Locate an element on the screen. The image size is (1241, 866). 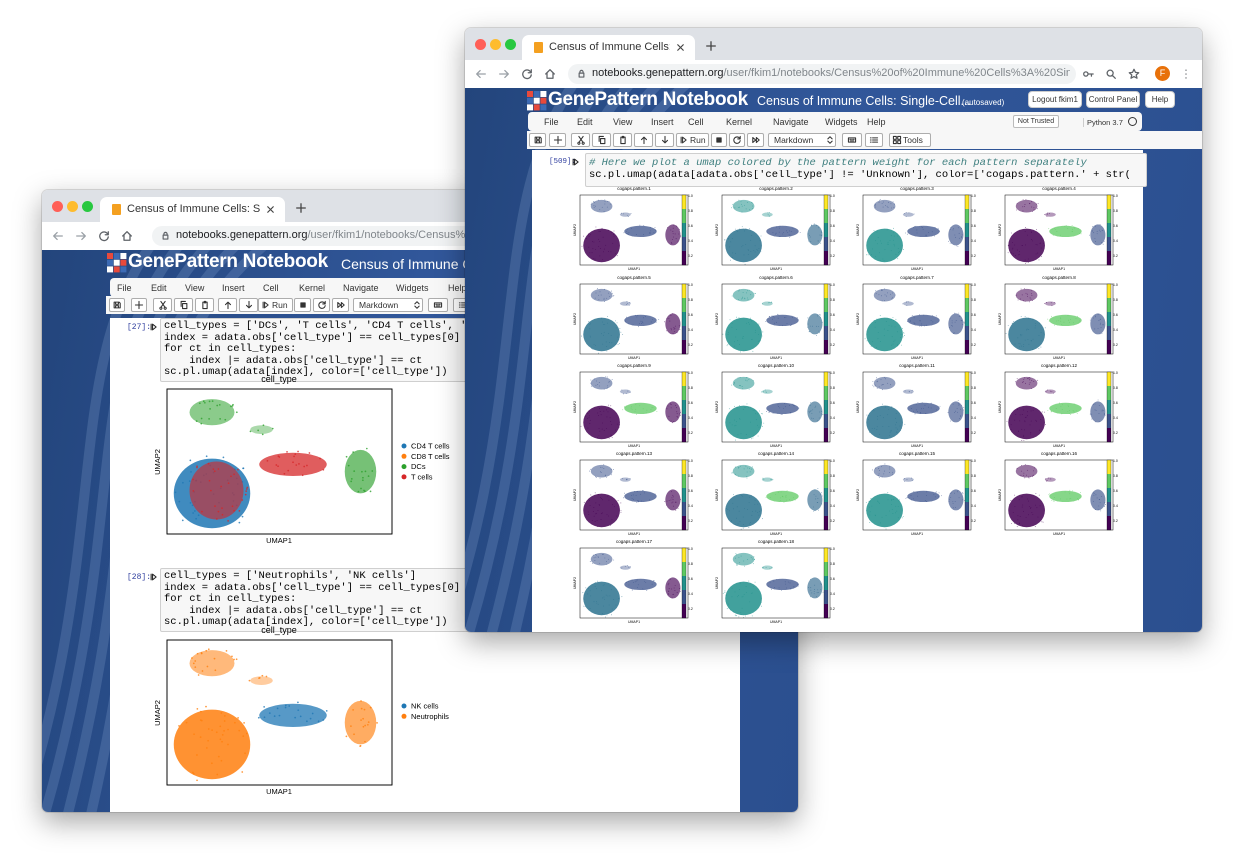
cluster-shade is located at coordinates (212, 663).